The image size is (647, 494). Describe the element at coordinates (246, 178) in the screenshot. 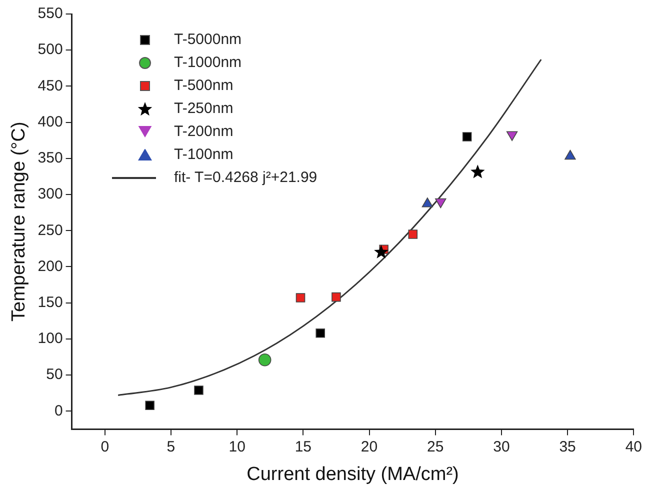

I see `legend-label: fit- T=0.4268 j²+21.99` at that location.